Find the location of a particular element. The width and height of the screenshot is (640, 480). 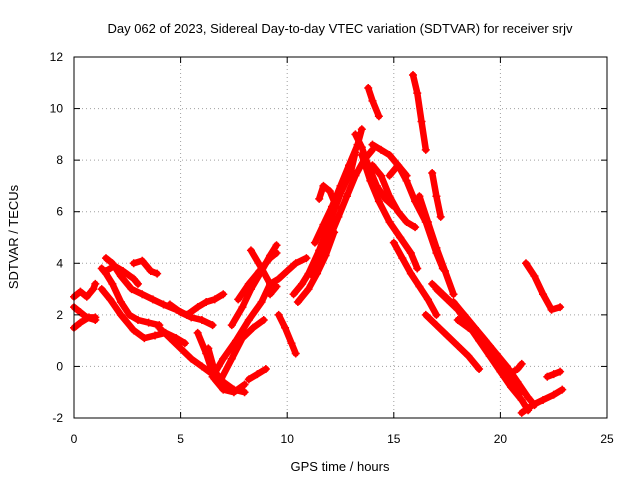

series-arc34 is located at coordinates (415, 278).